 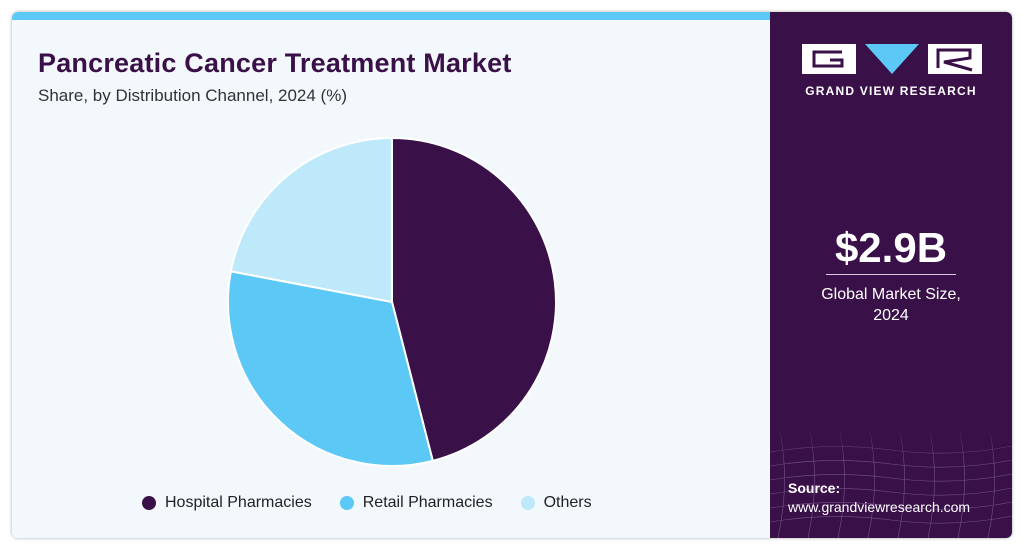 What do you see at coordinates (891, 315) in the screenshot?
I see `market-size-label-line2: 2024` at bounding box center [891, 315].